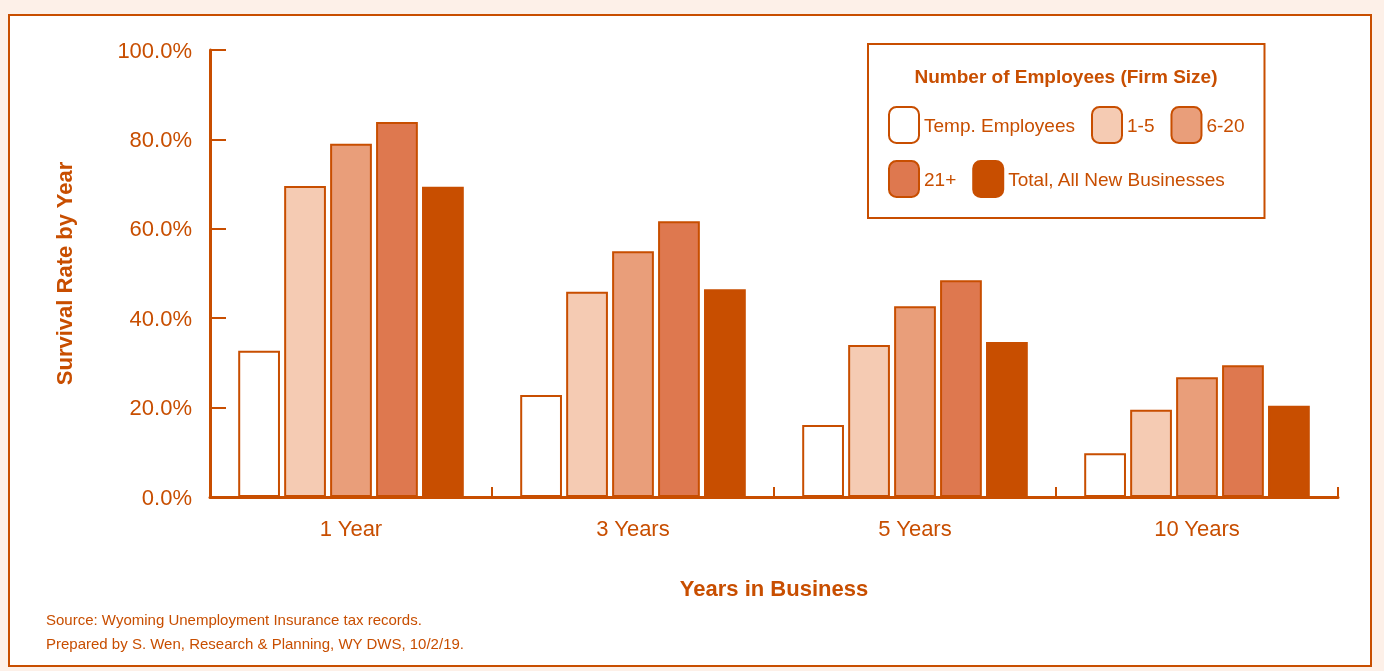  What do you see at coordinates (1066, 76) in the screenshot?
I see `legend-title: Number of Employees (Firm Size)` at bounding box center [1066, 76].